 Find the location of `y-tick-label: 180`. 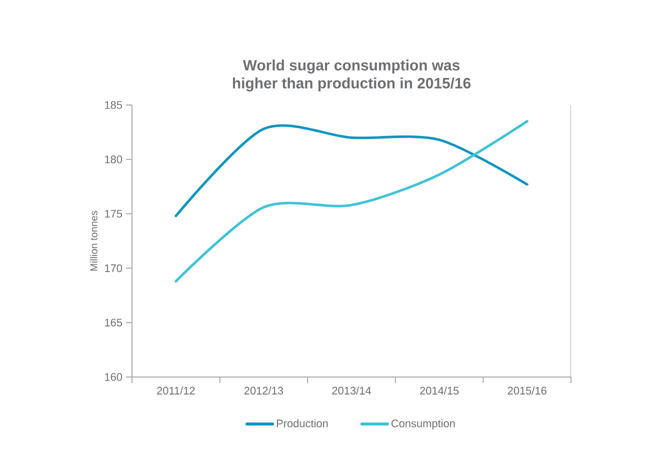

y-tick-label: 180 is located at coordinates (113, 160).